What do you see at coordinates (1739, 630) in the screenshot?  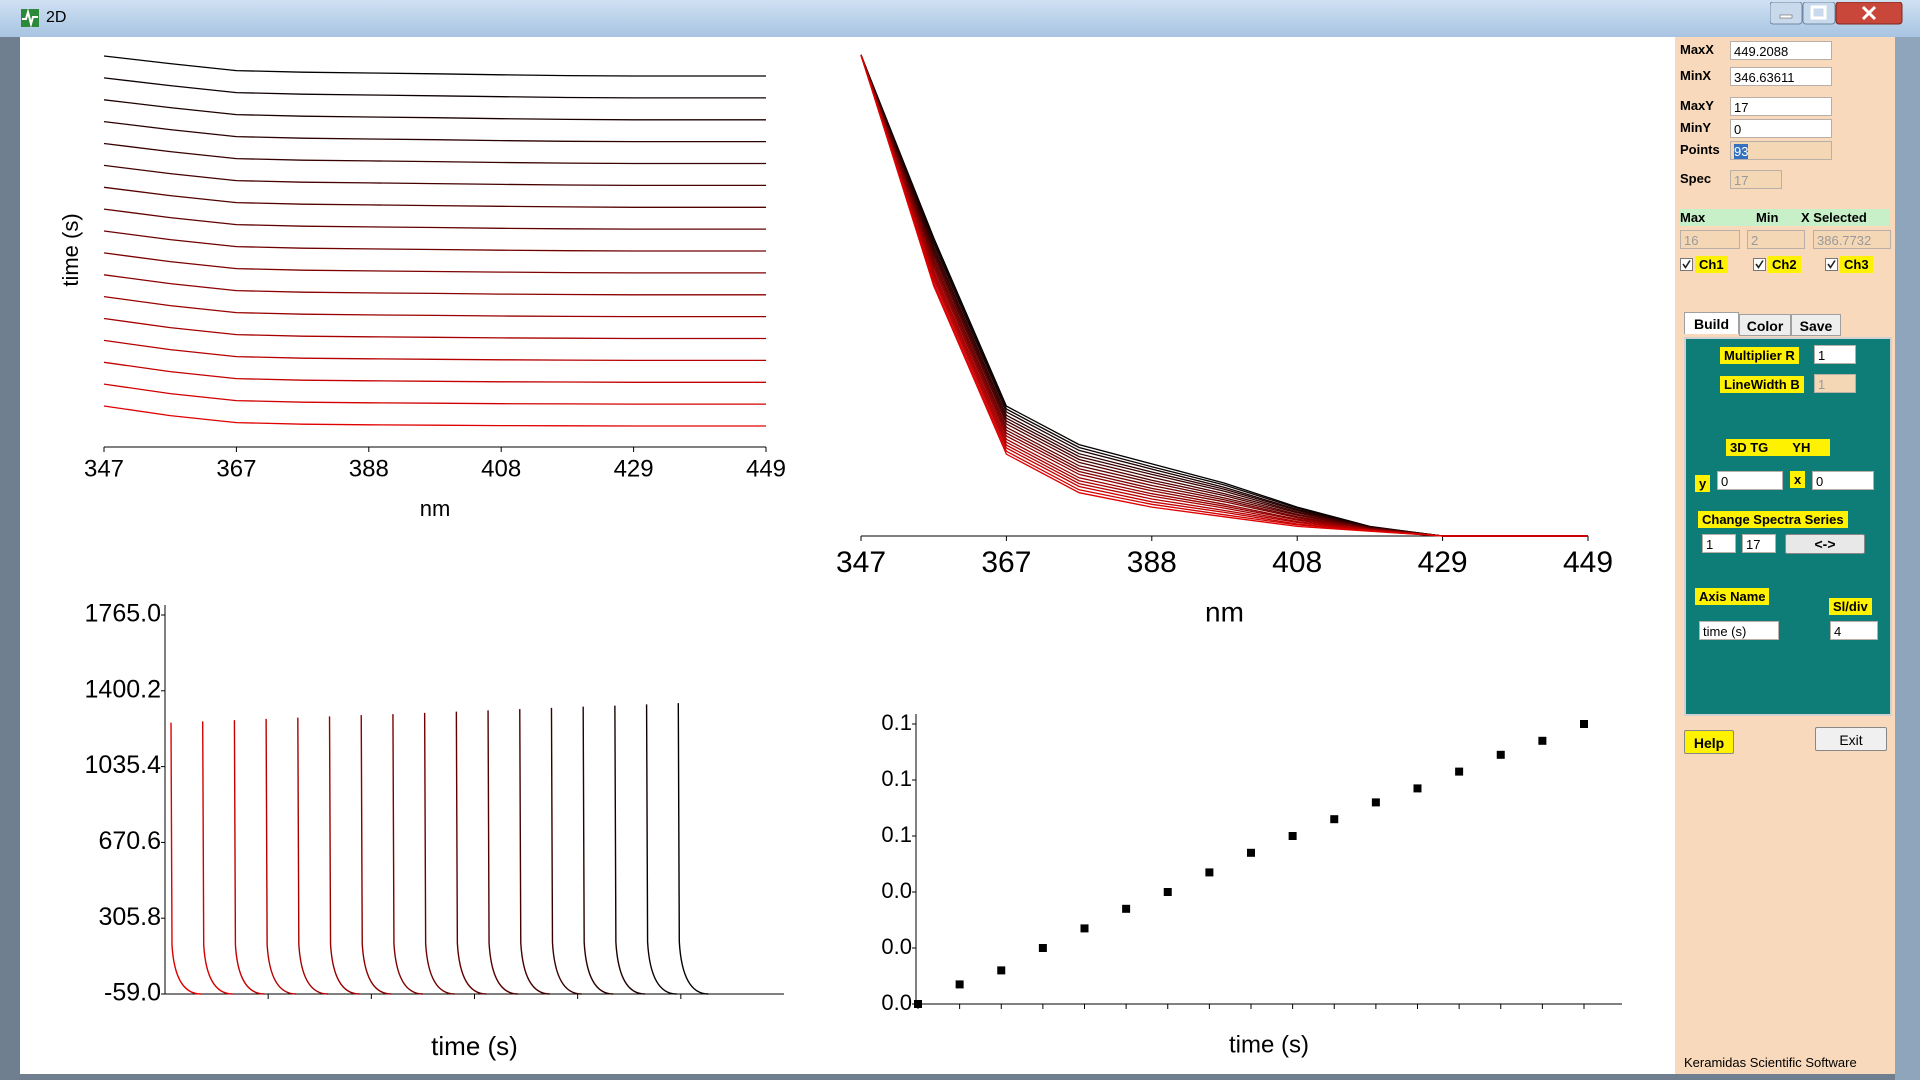 I see `axis-name-input: time (s)` at bounding box center [1739, 630].